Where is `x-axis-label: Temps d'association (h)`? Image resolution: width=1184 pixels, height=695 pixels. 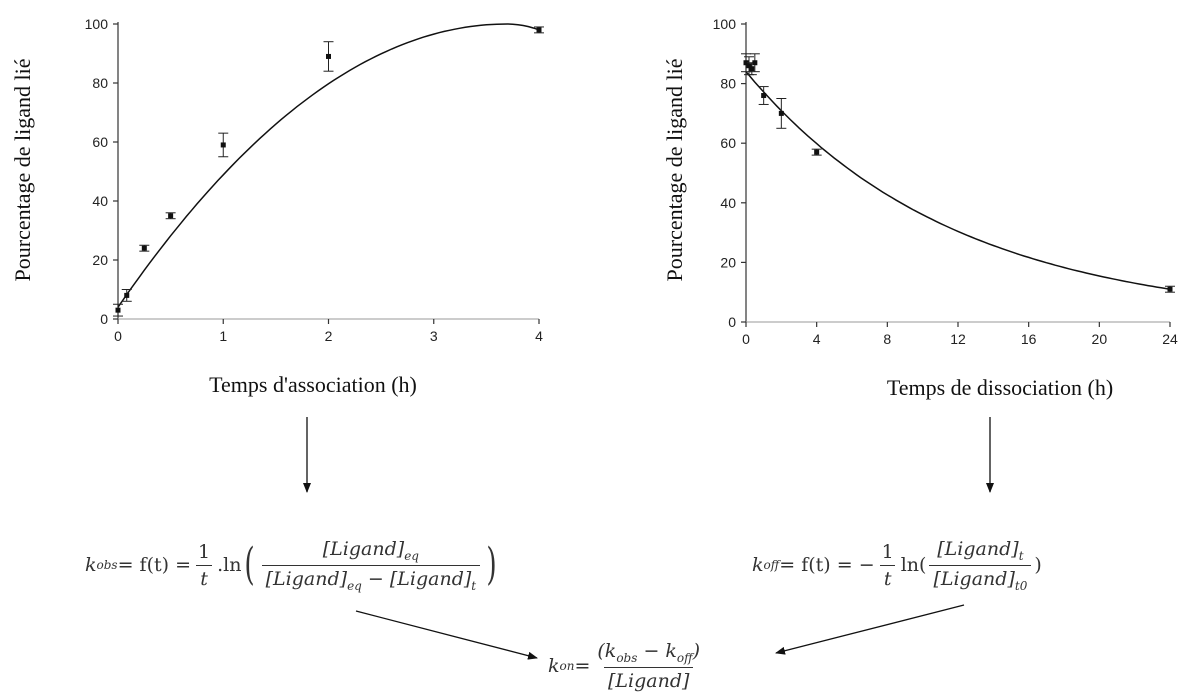
x-axis-label: Temps d'association (h) is located at coordinates (313, 384).